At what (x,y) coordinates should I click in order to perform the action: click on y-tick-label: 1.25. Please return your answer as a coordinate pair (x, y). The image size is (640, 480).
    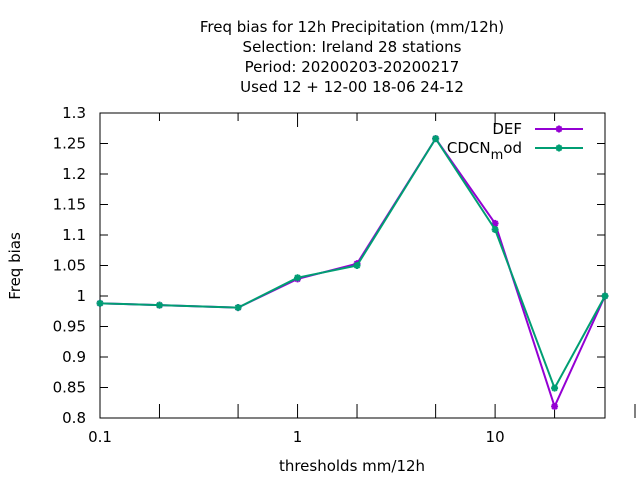
    Looking at the image, I should click on (69, 144).